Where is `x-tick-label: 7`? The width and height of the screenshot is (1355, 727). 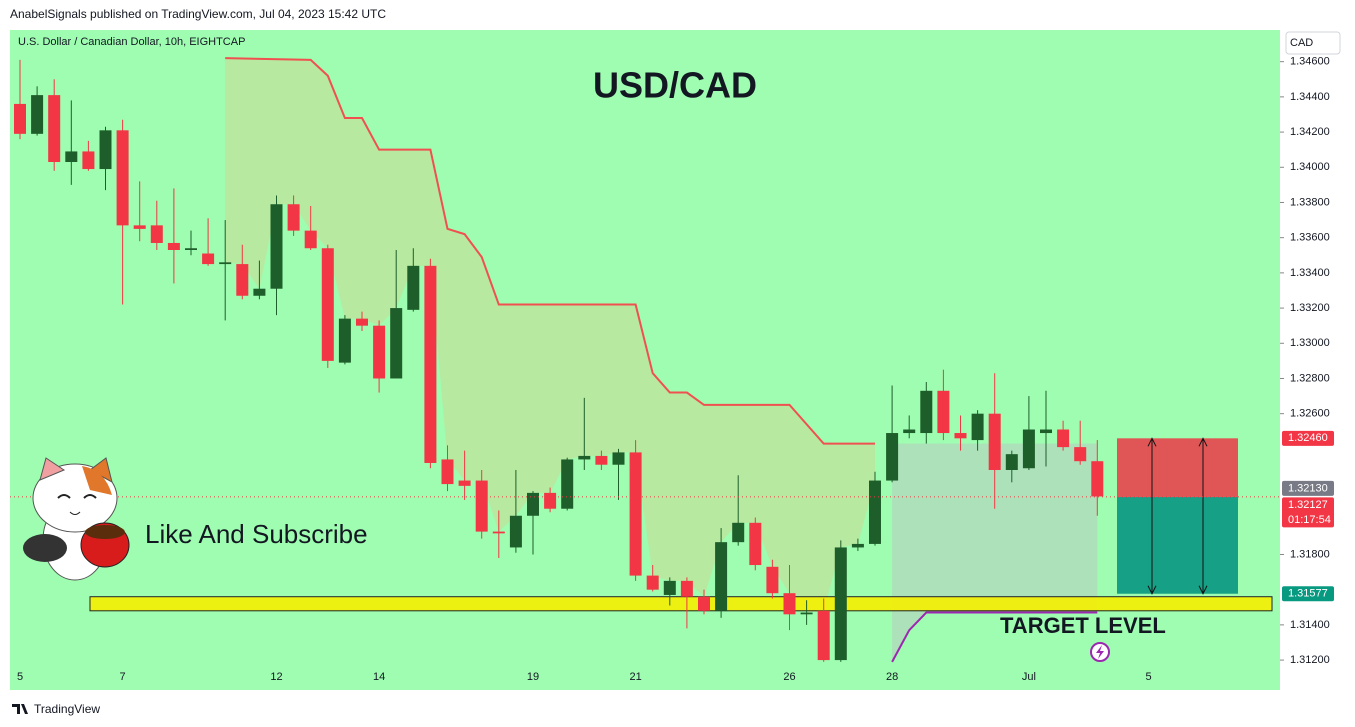
x-tick-label: 7 is located at coordinates (123, 677).